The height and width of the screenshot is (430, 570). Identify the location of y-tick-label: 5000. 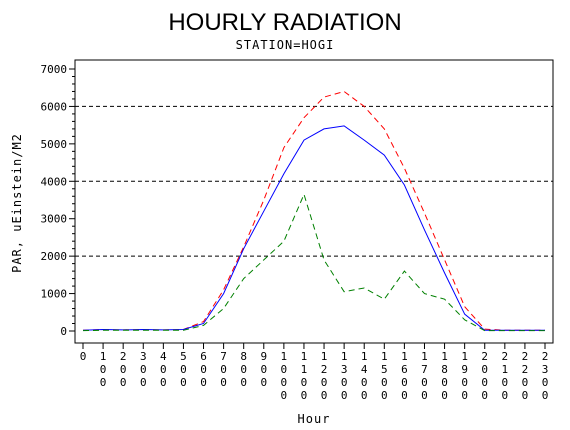
(54, 144).